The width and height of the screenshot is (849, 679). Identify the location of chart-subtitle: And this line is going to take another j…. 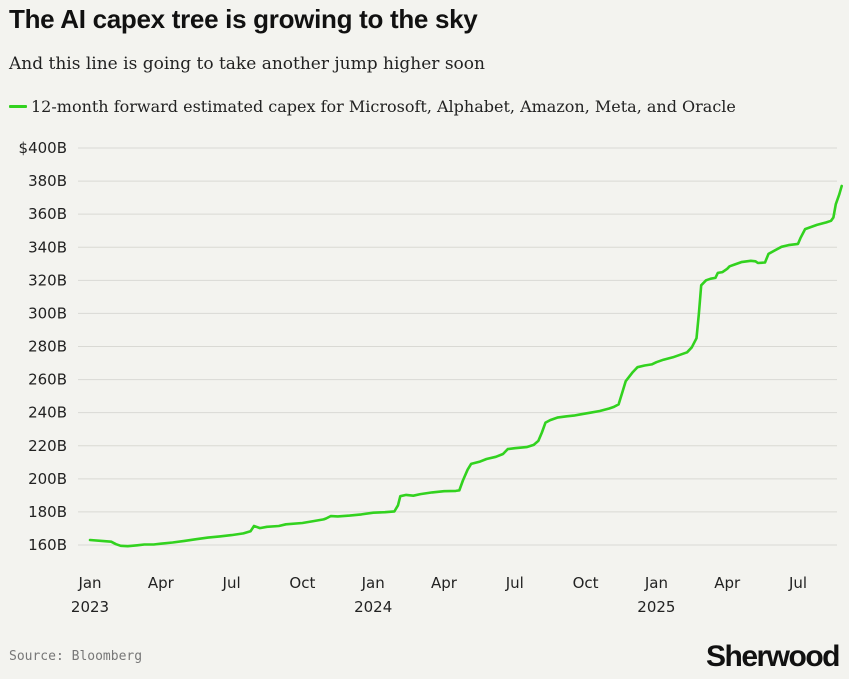
(247, 64).